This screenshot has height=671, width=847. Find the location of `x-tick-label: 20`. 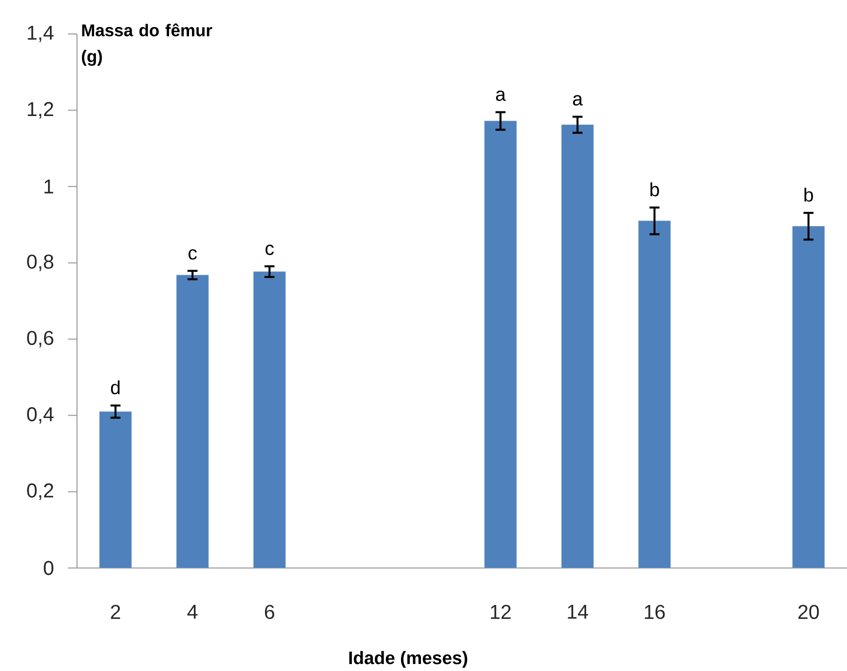

x-tick-label: 20 is located at coordinates (808, 612).